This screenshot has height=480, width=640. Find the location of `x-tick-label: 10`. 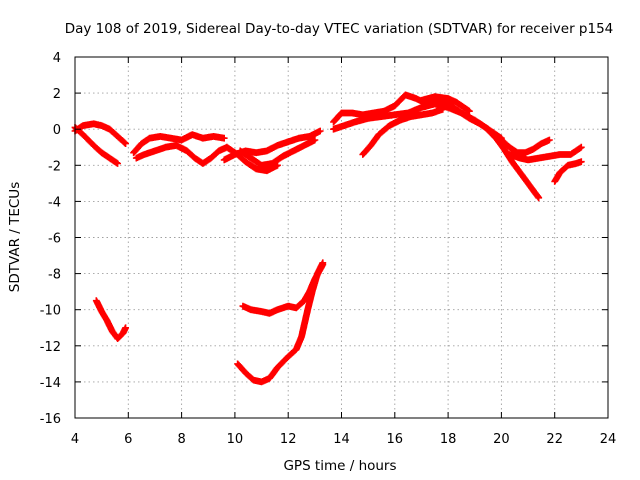

x-tick-label: 10 is located at coordinates (235, 439).